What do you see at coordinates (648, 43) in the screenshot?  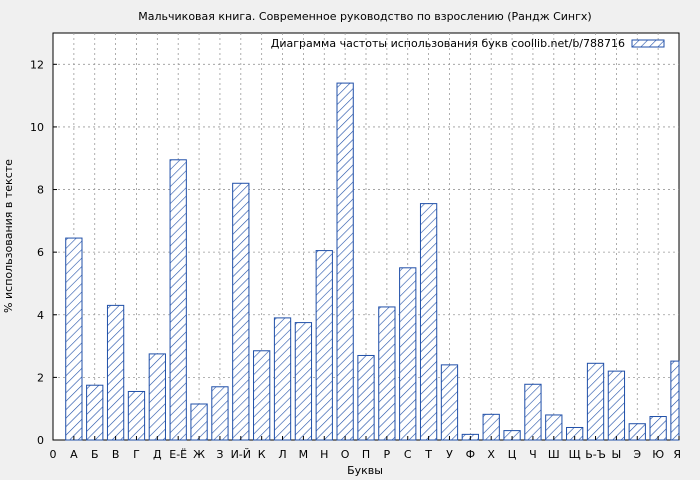 I see `legend-swatch` at bounding box center [648, 43].